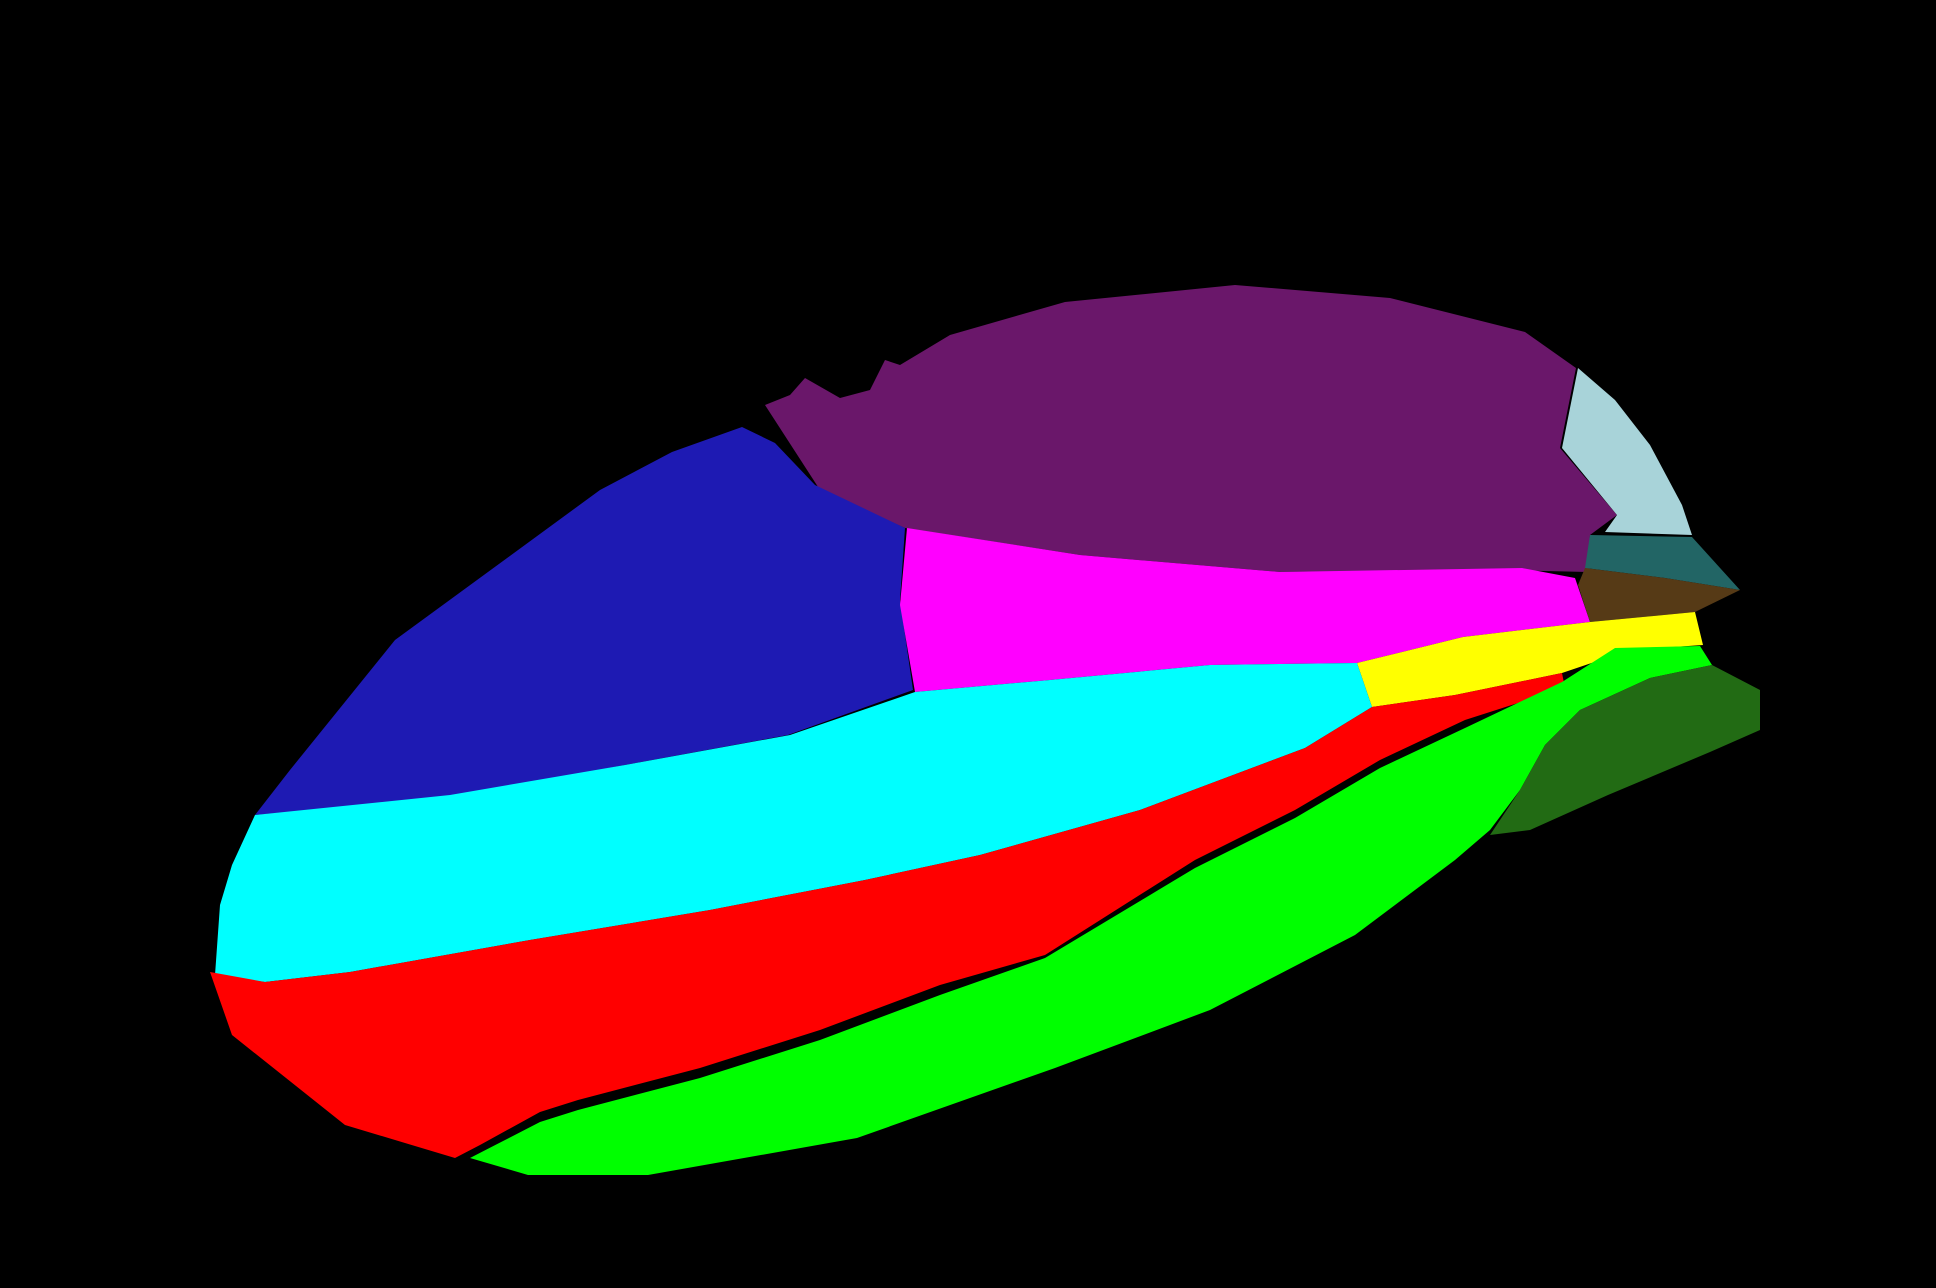  Describe the element at coordinates (1191, 428) in the screenshot. I see `purple-region` at that location.